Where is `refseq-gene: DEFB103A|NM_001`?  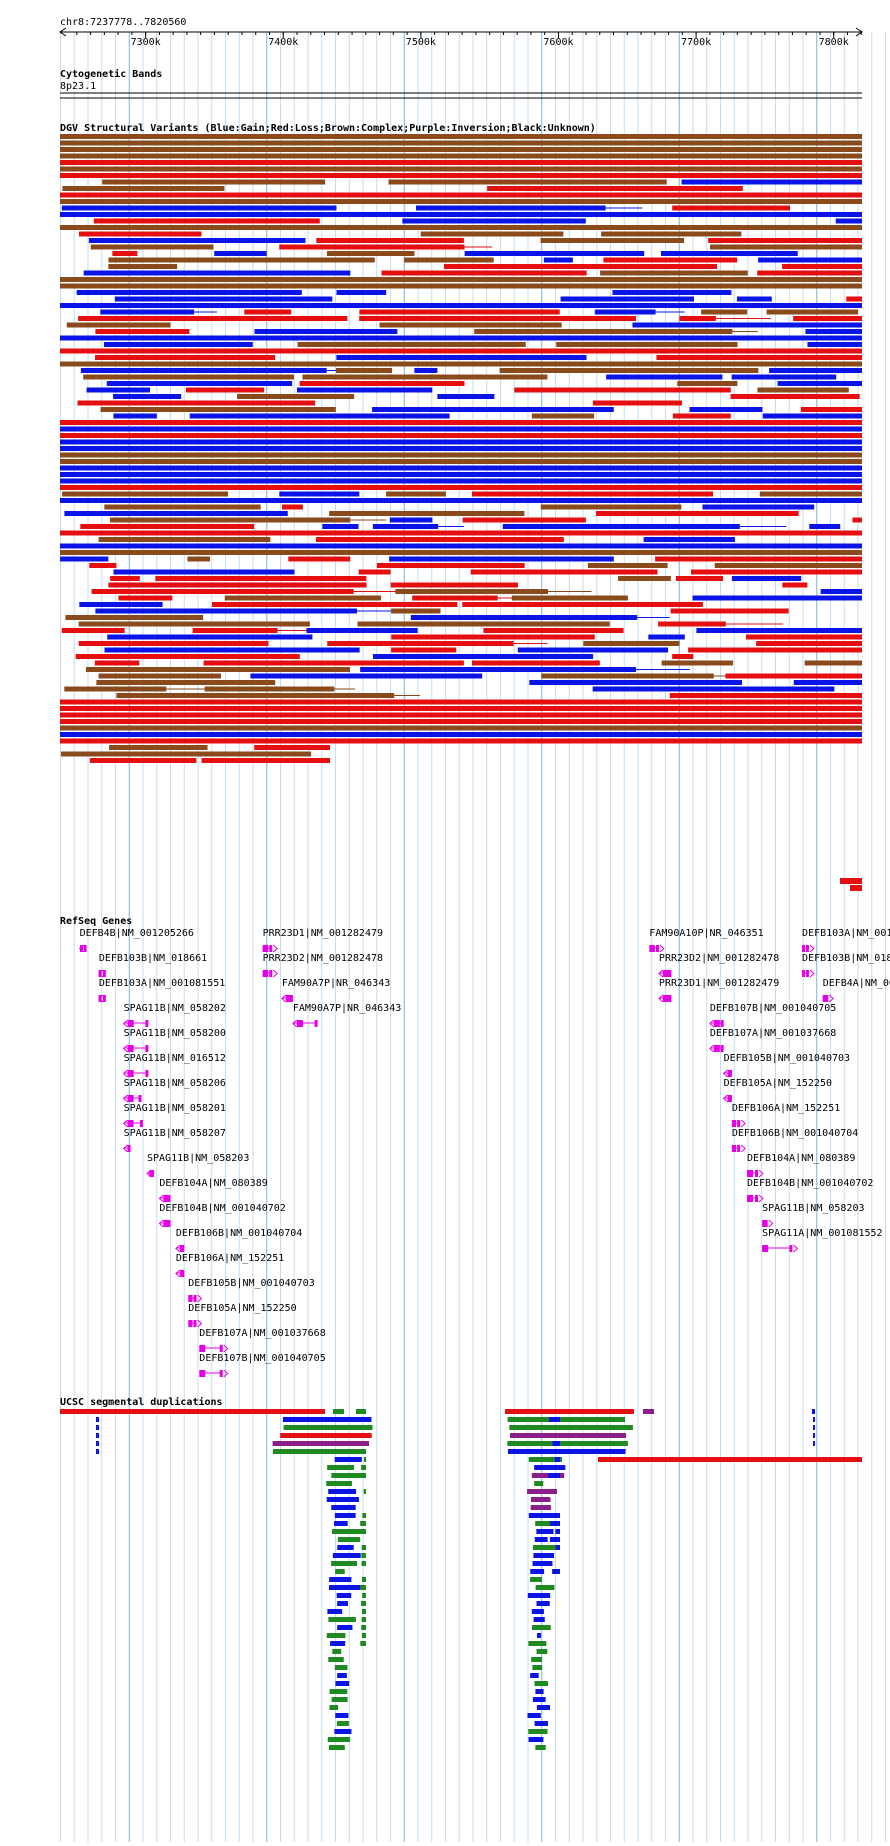
refseq-gene: DEFB103A|NM_001 is located at coordinates (846, 940).